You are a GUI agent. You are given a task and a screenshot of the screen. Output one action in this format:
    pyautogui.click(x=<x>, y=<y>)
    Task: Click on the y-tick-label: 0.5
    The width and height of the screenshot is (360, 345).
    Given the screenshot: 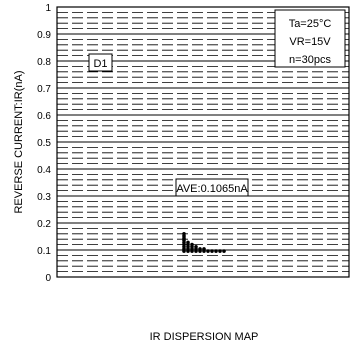 What is the action you would take?
    pyautogui.click(x=44, y=143)
    